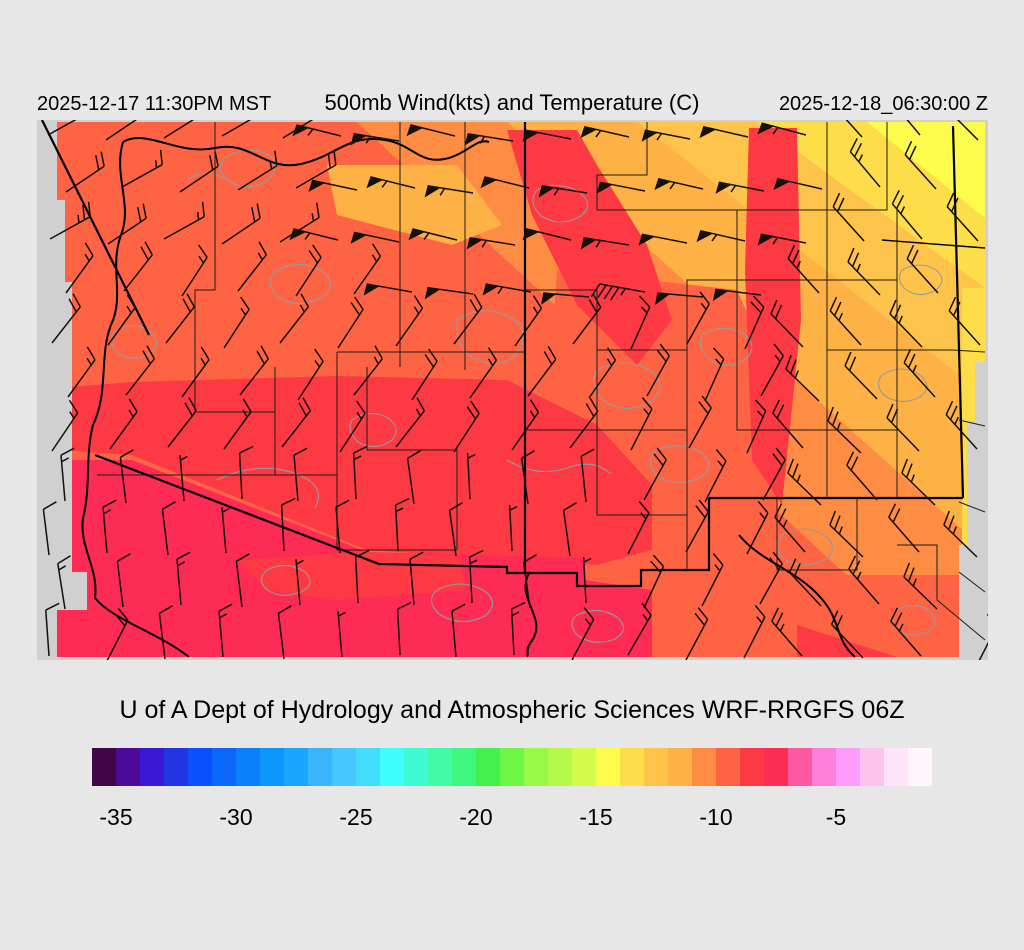  I want to click on temperature-colorbar, so click(512, 767).